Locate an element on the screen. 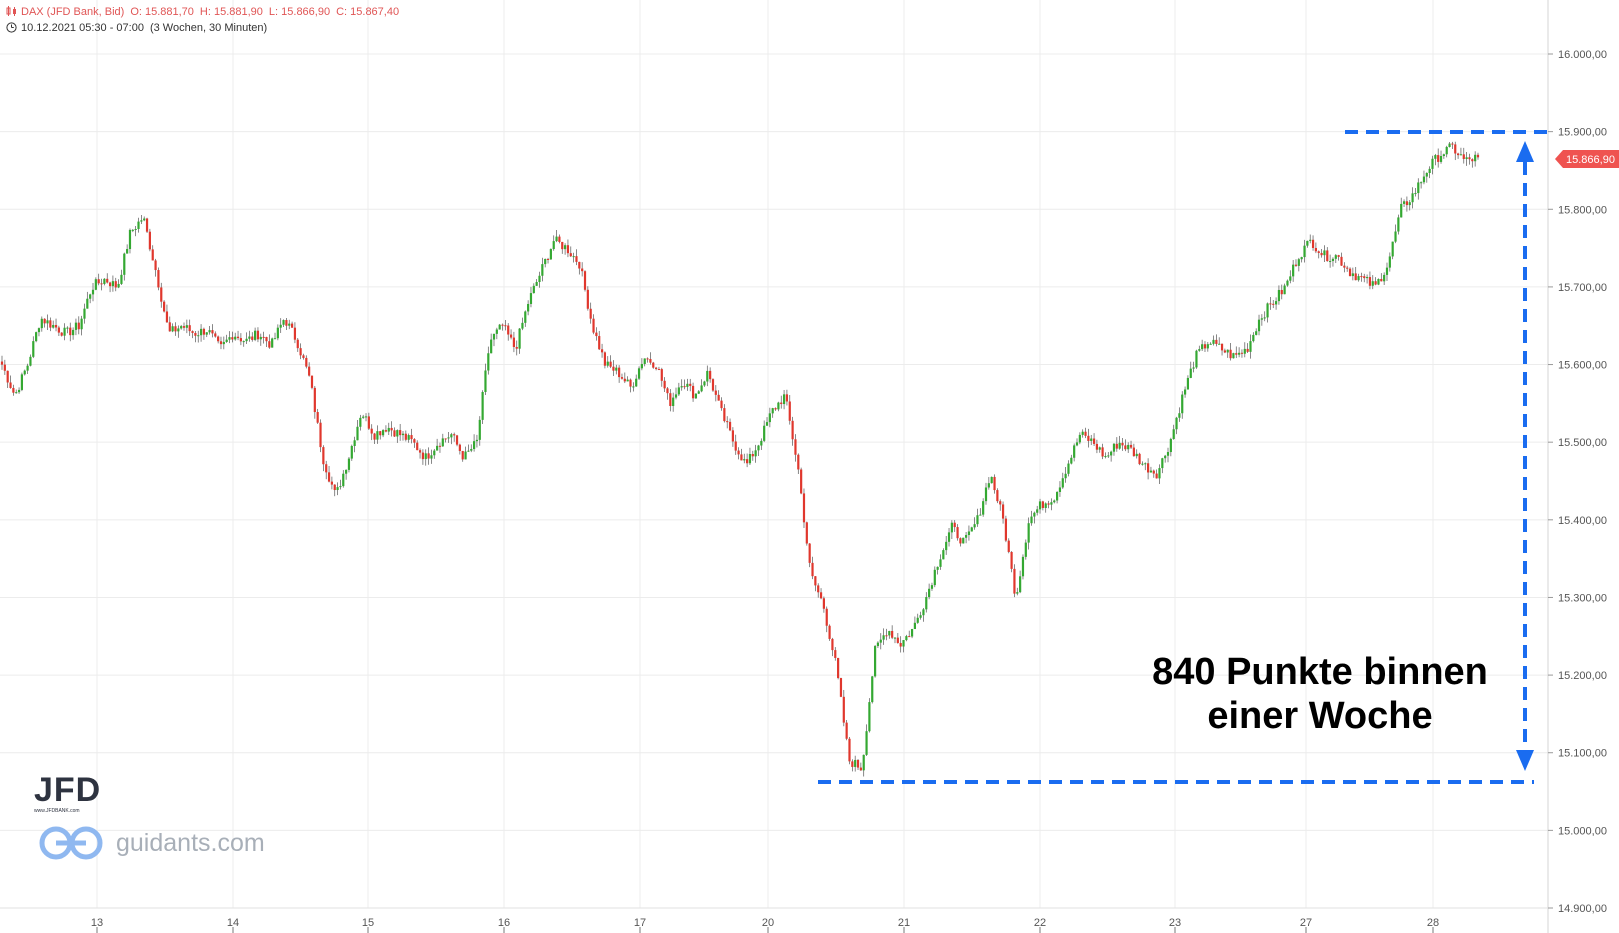  candles-icon is located at coordinates (11, 11).